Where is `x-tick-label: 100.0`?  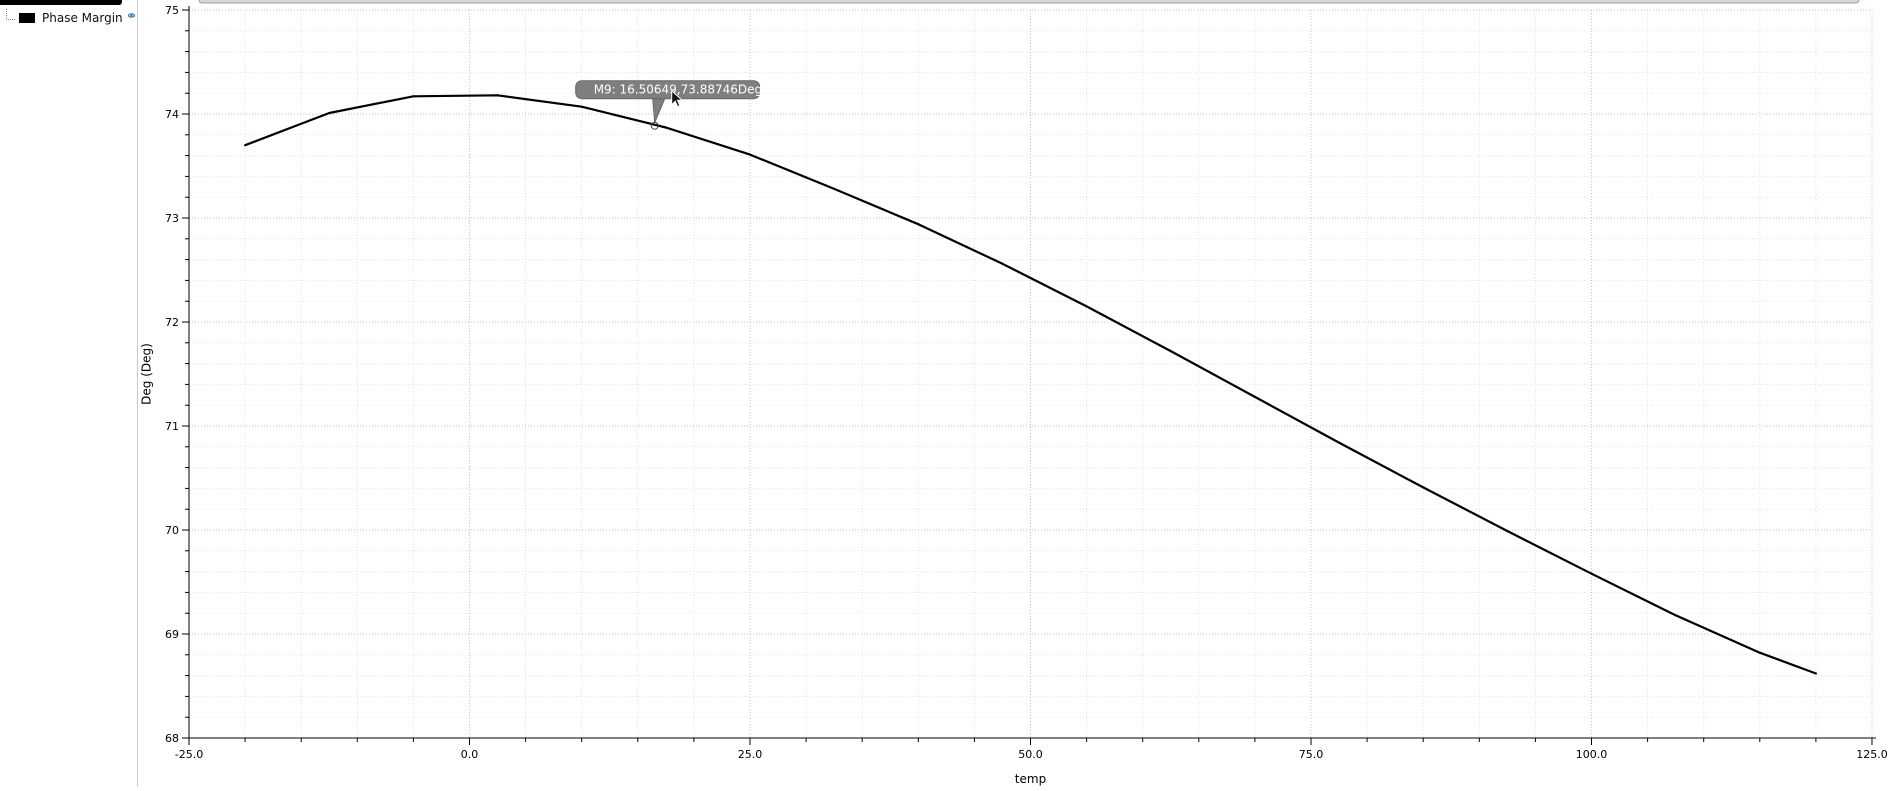
x-tick-label: 100.0 is located at coordinates (1592, 754).